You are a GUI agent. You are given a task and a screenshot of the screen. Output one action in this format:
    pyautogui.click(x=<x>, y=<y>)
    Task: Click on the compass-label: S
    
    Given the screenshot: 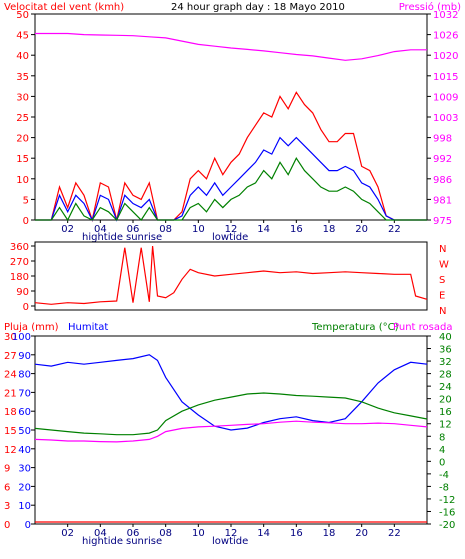 What is the action you would take?
    pyautogui.click(x=442, y=280)
    